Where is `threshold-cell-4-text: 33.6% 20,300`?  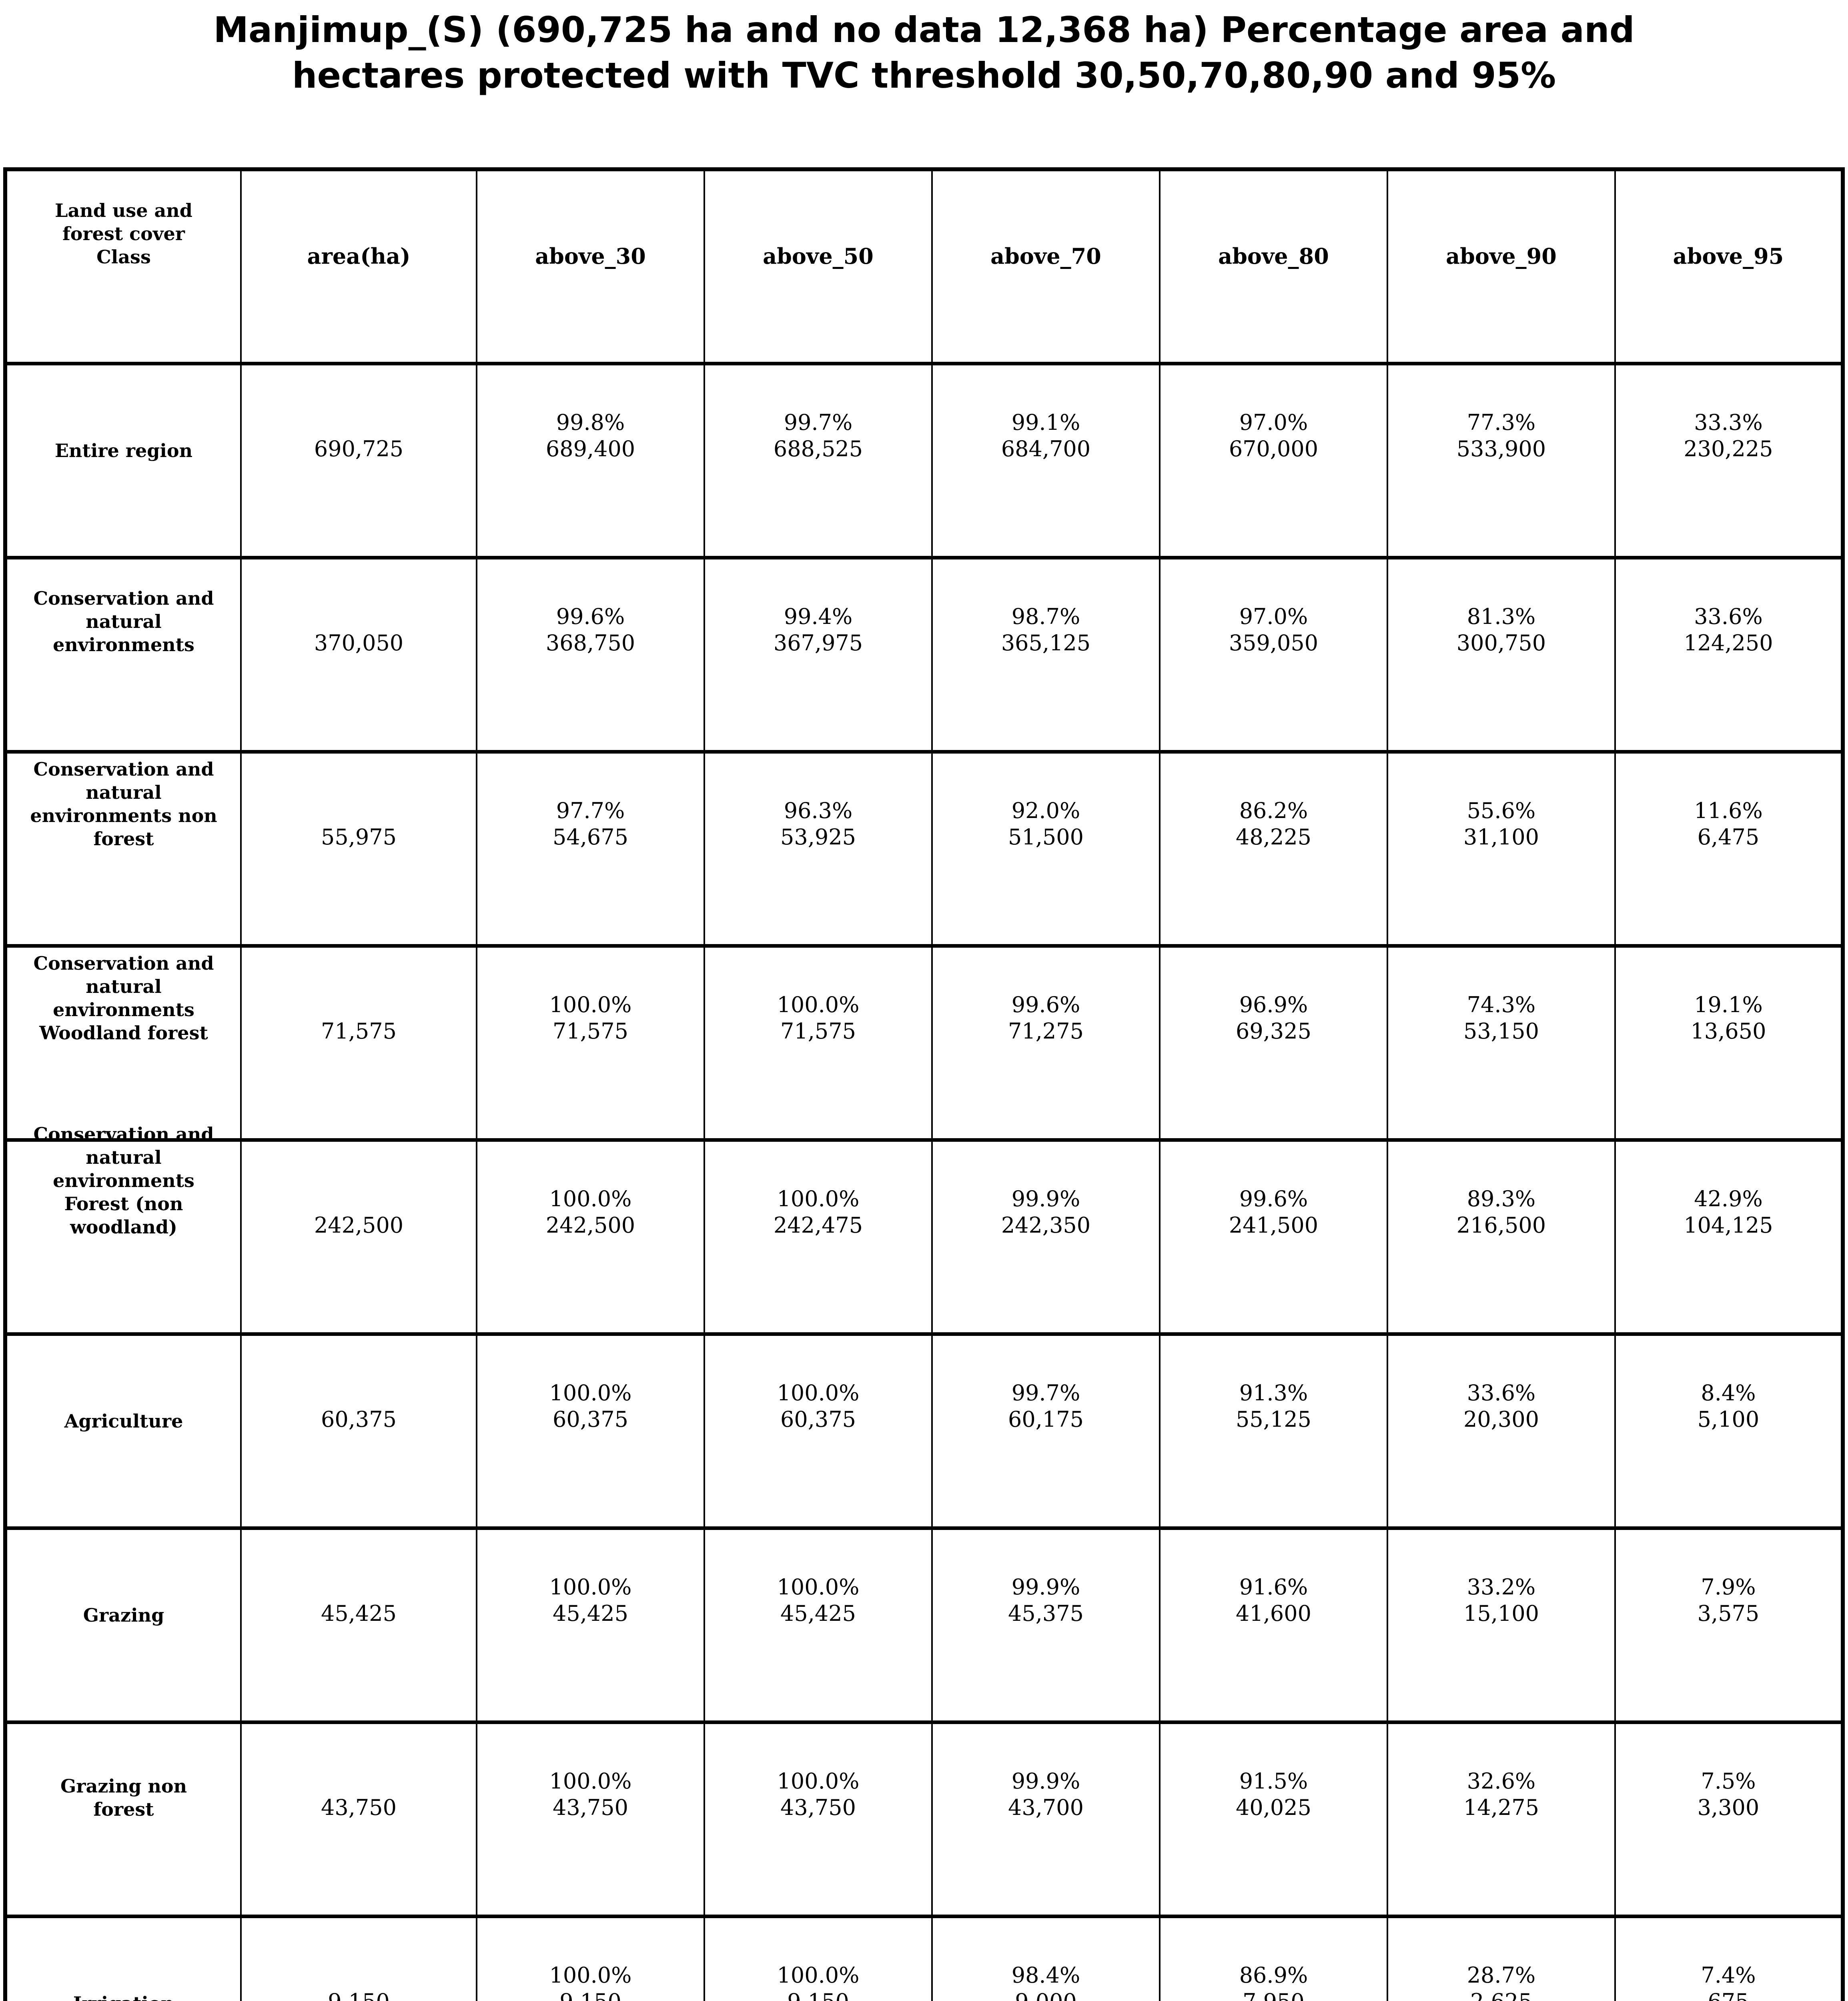 threshold-cell-4-text: 33.6% 20,300 is located at coordinates (1501, 1406).